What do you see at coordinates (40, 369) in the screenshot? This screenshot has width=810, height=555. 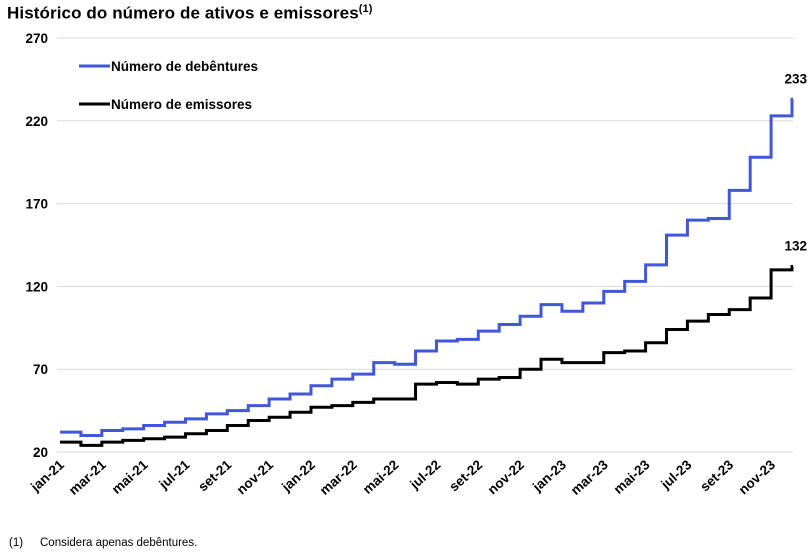 I see `y-tick-label: 70` at bounding box center [40, 369].